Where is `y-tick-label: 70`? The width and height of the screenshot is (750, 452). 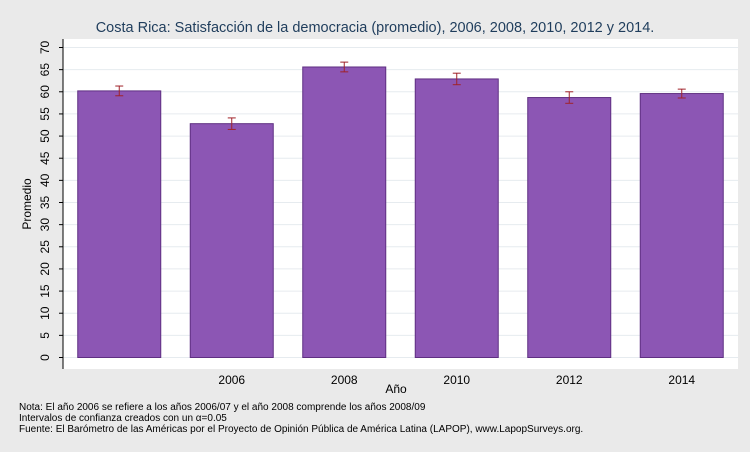 y-tick-label: 70 is located at coordinates (45, 48).